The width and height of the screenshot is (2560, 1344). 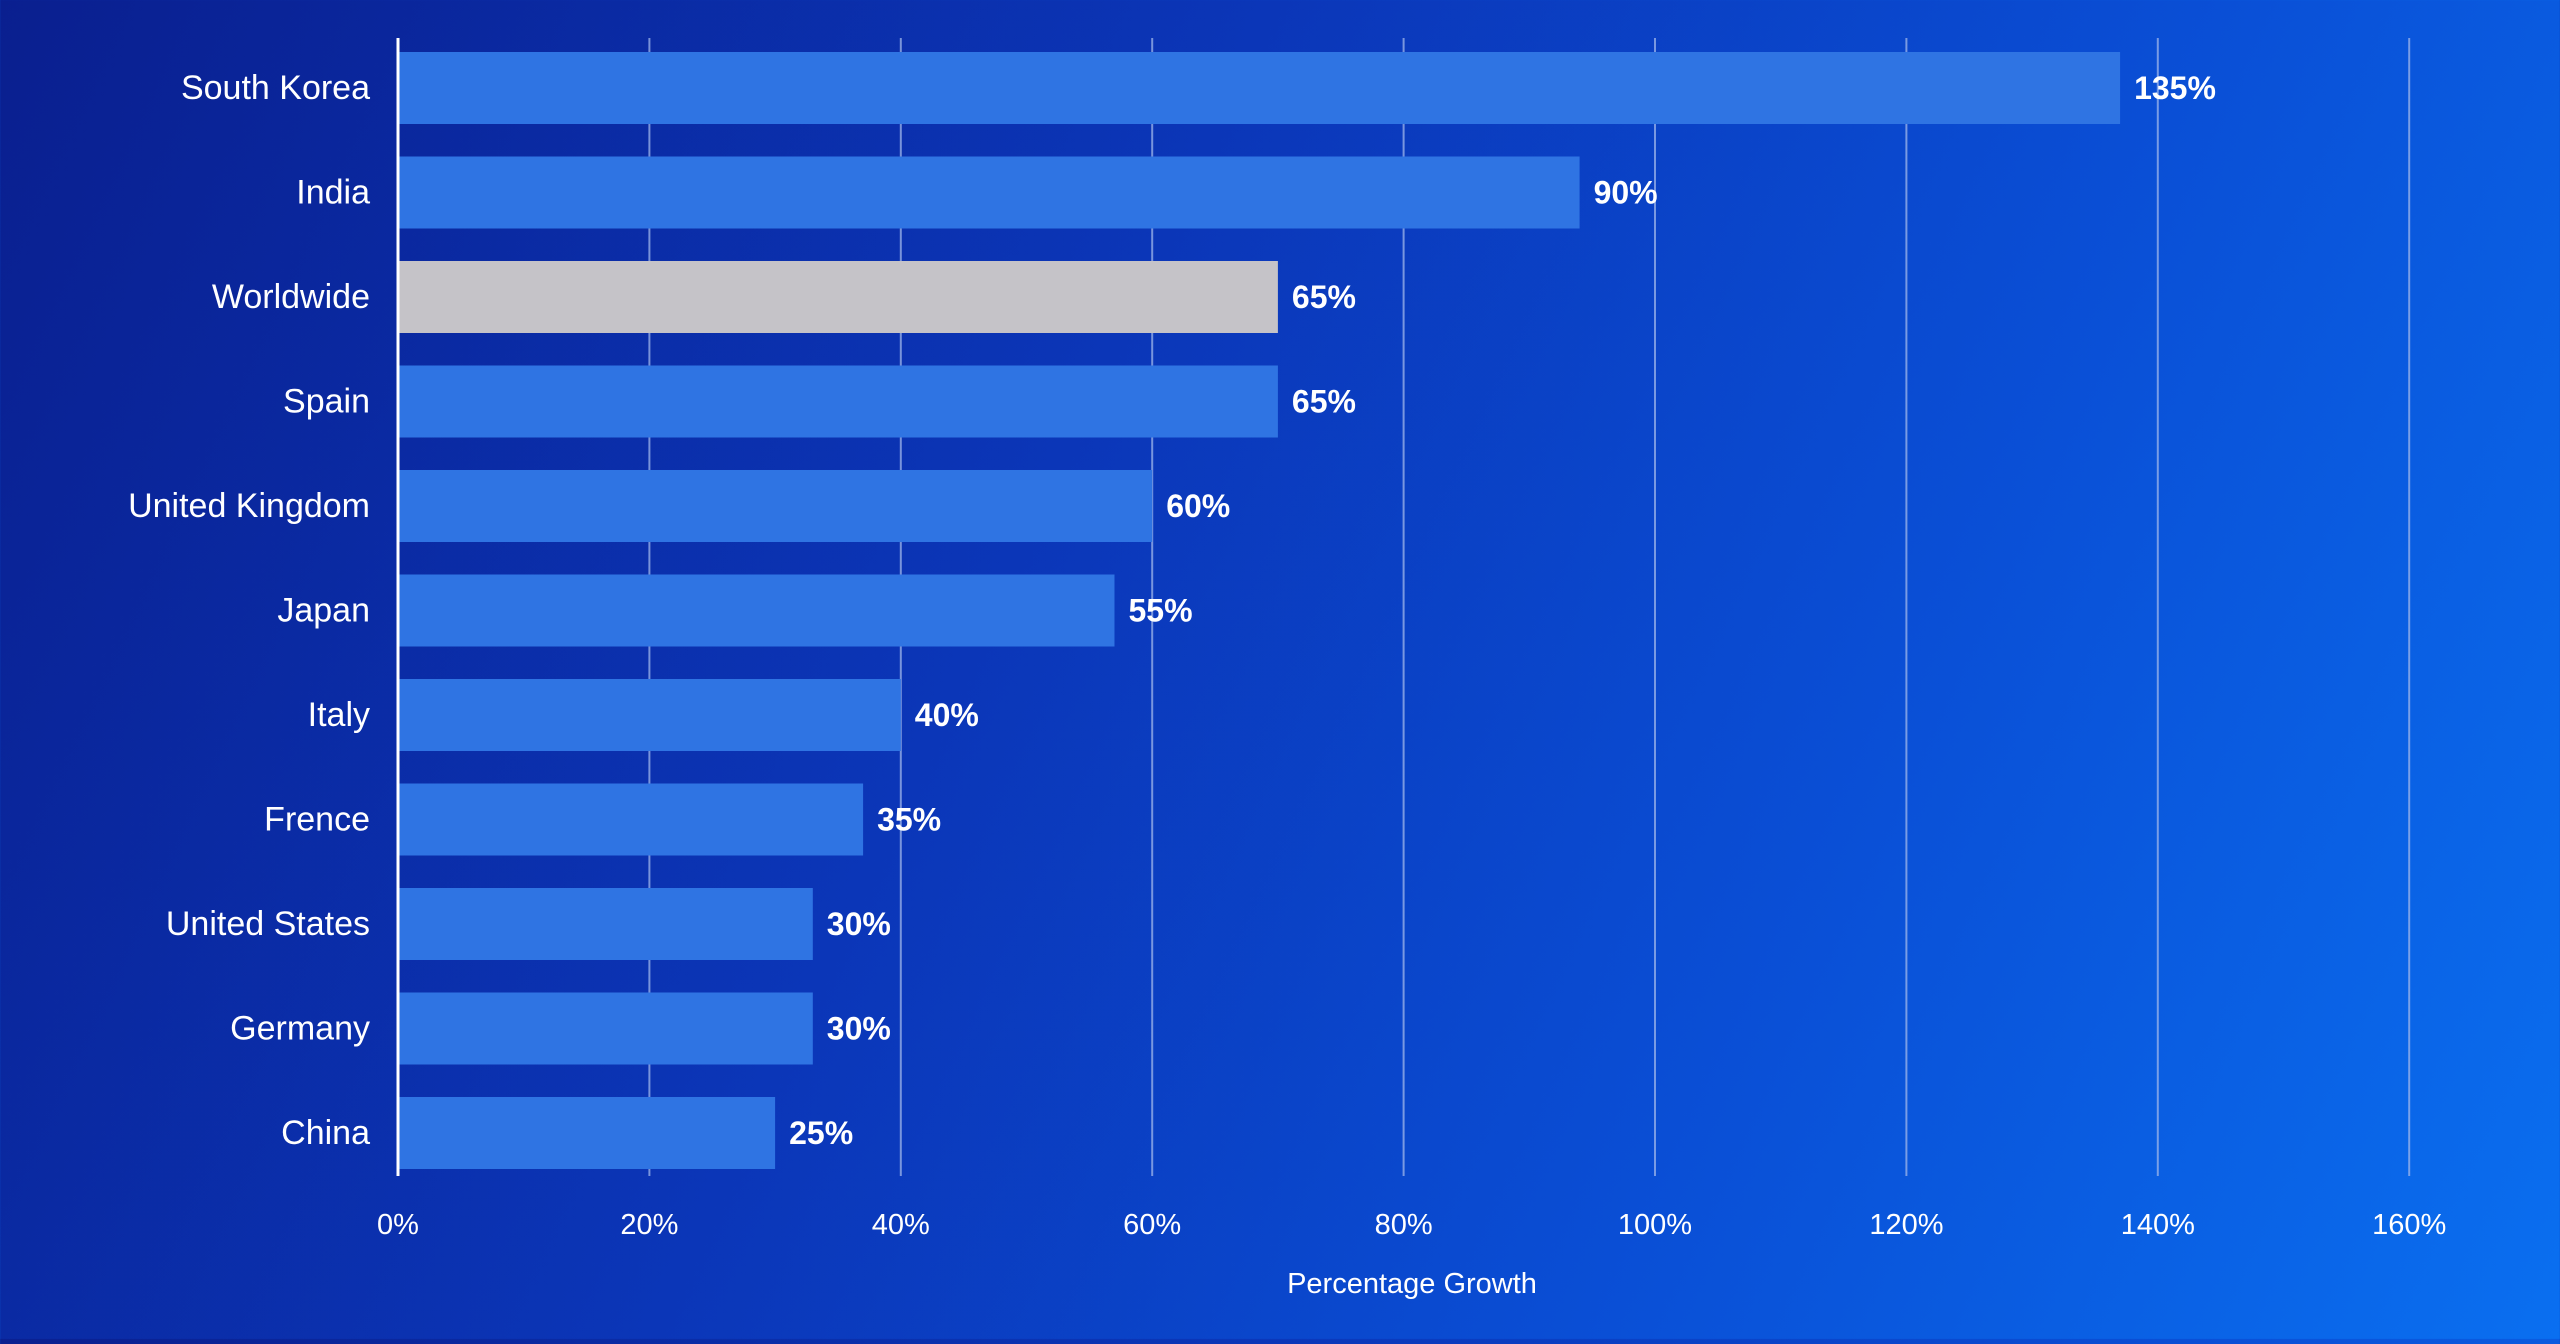 I want to click on category-label: India, so click(x=333, y=193).